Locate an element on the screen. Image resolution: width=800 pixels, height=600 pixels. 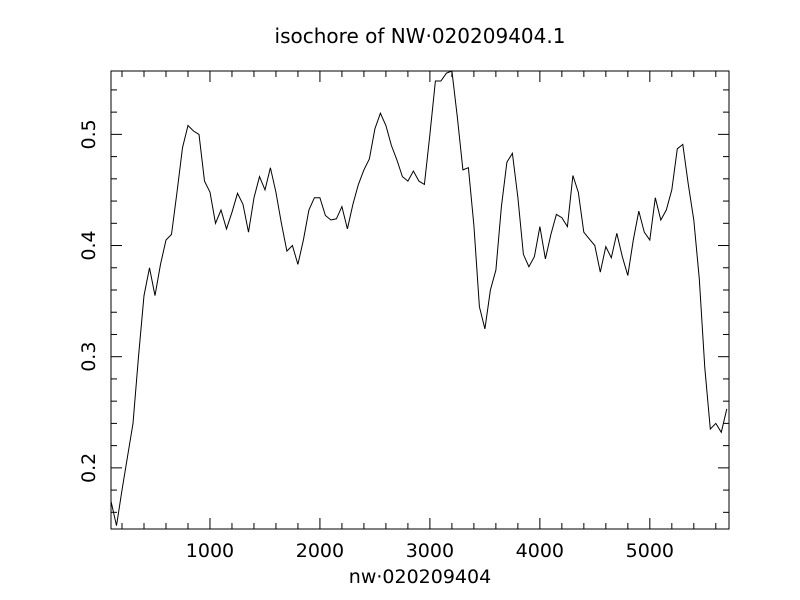
x-axis-tick-labels: 1000 2000 3000 4000 5000 is located at coordinates (430, 551).